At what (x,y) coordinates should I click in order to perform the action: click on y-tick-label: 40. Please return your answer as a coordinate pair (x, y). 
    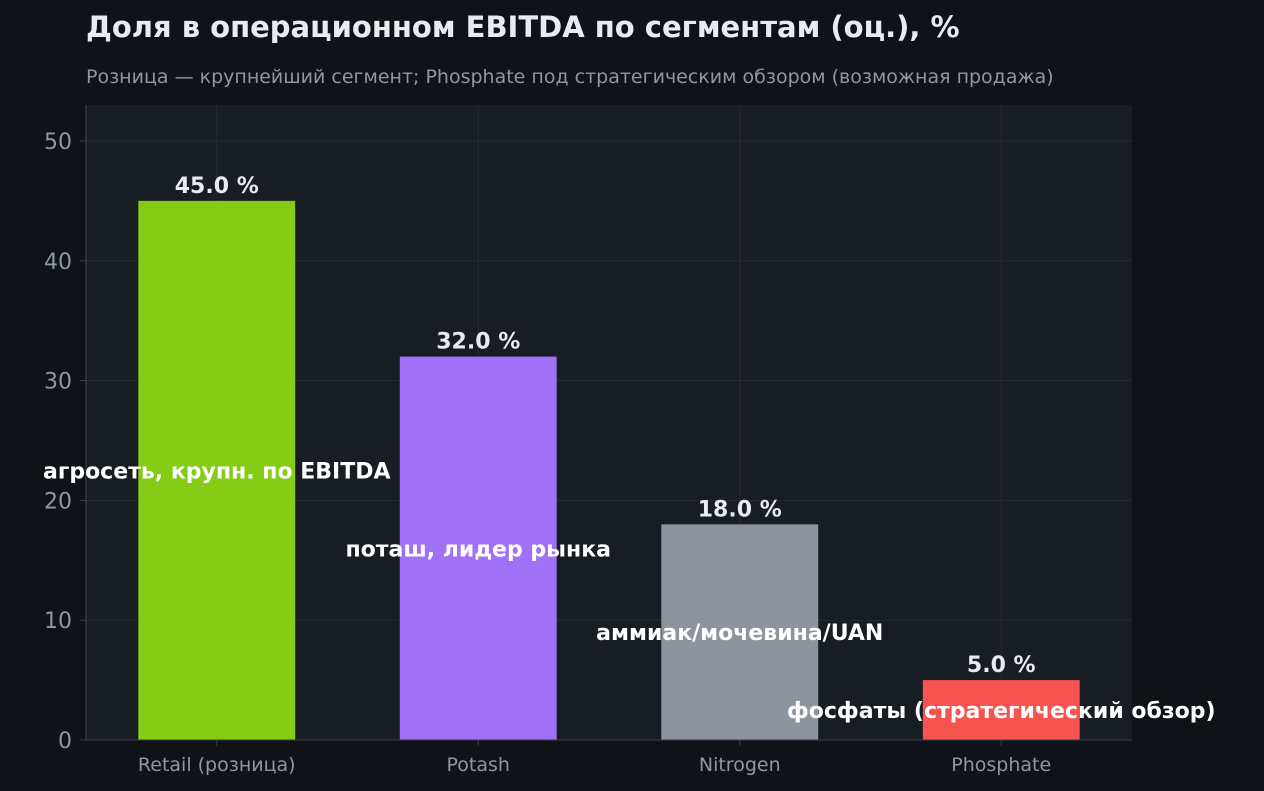
    Looking at the image, I should click on (58, 262).